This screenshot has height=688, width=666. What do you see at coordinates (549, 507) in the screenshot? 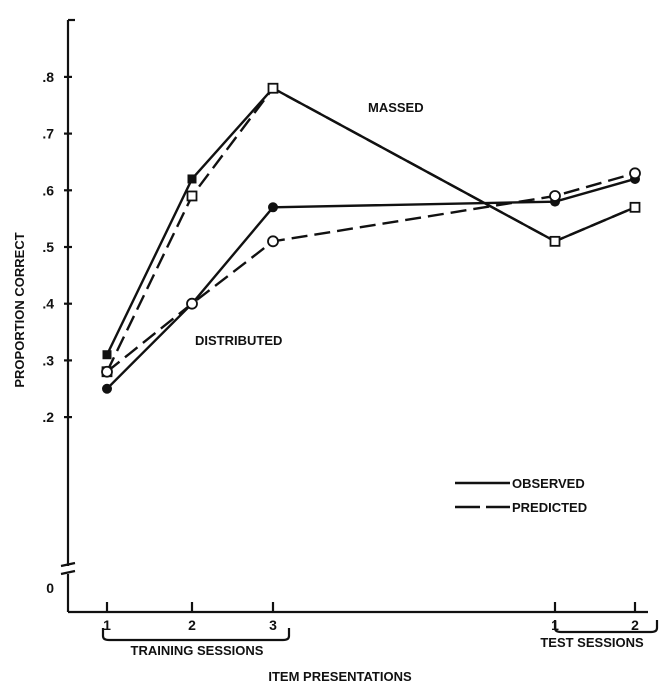
I see `legend-predicted-label: PREDICTED` at bounding box center [549, 507].